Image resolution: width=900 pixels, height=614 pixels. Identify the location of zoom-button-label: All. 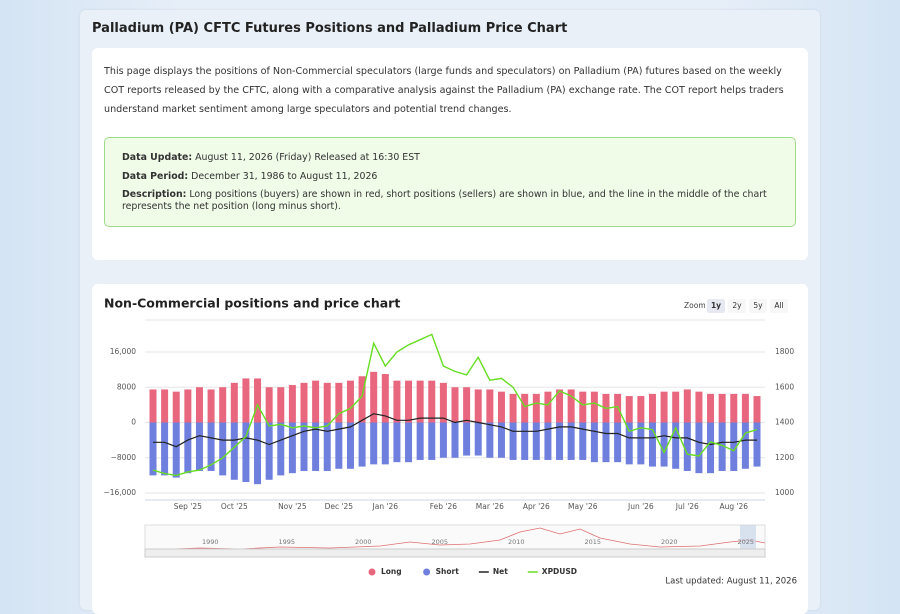
(778, 305).